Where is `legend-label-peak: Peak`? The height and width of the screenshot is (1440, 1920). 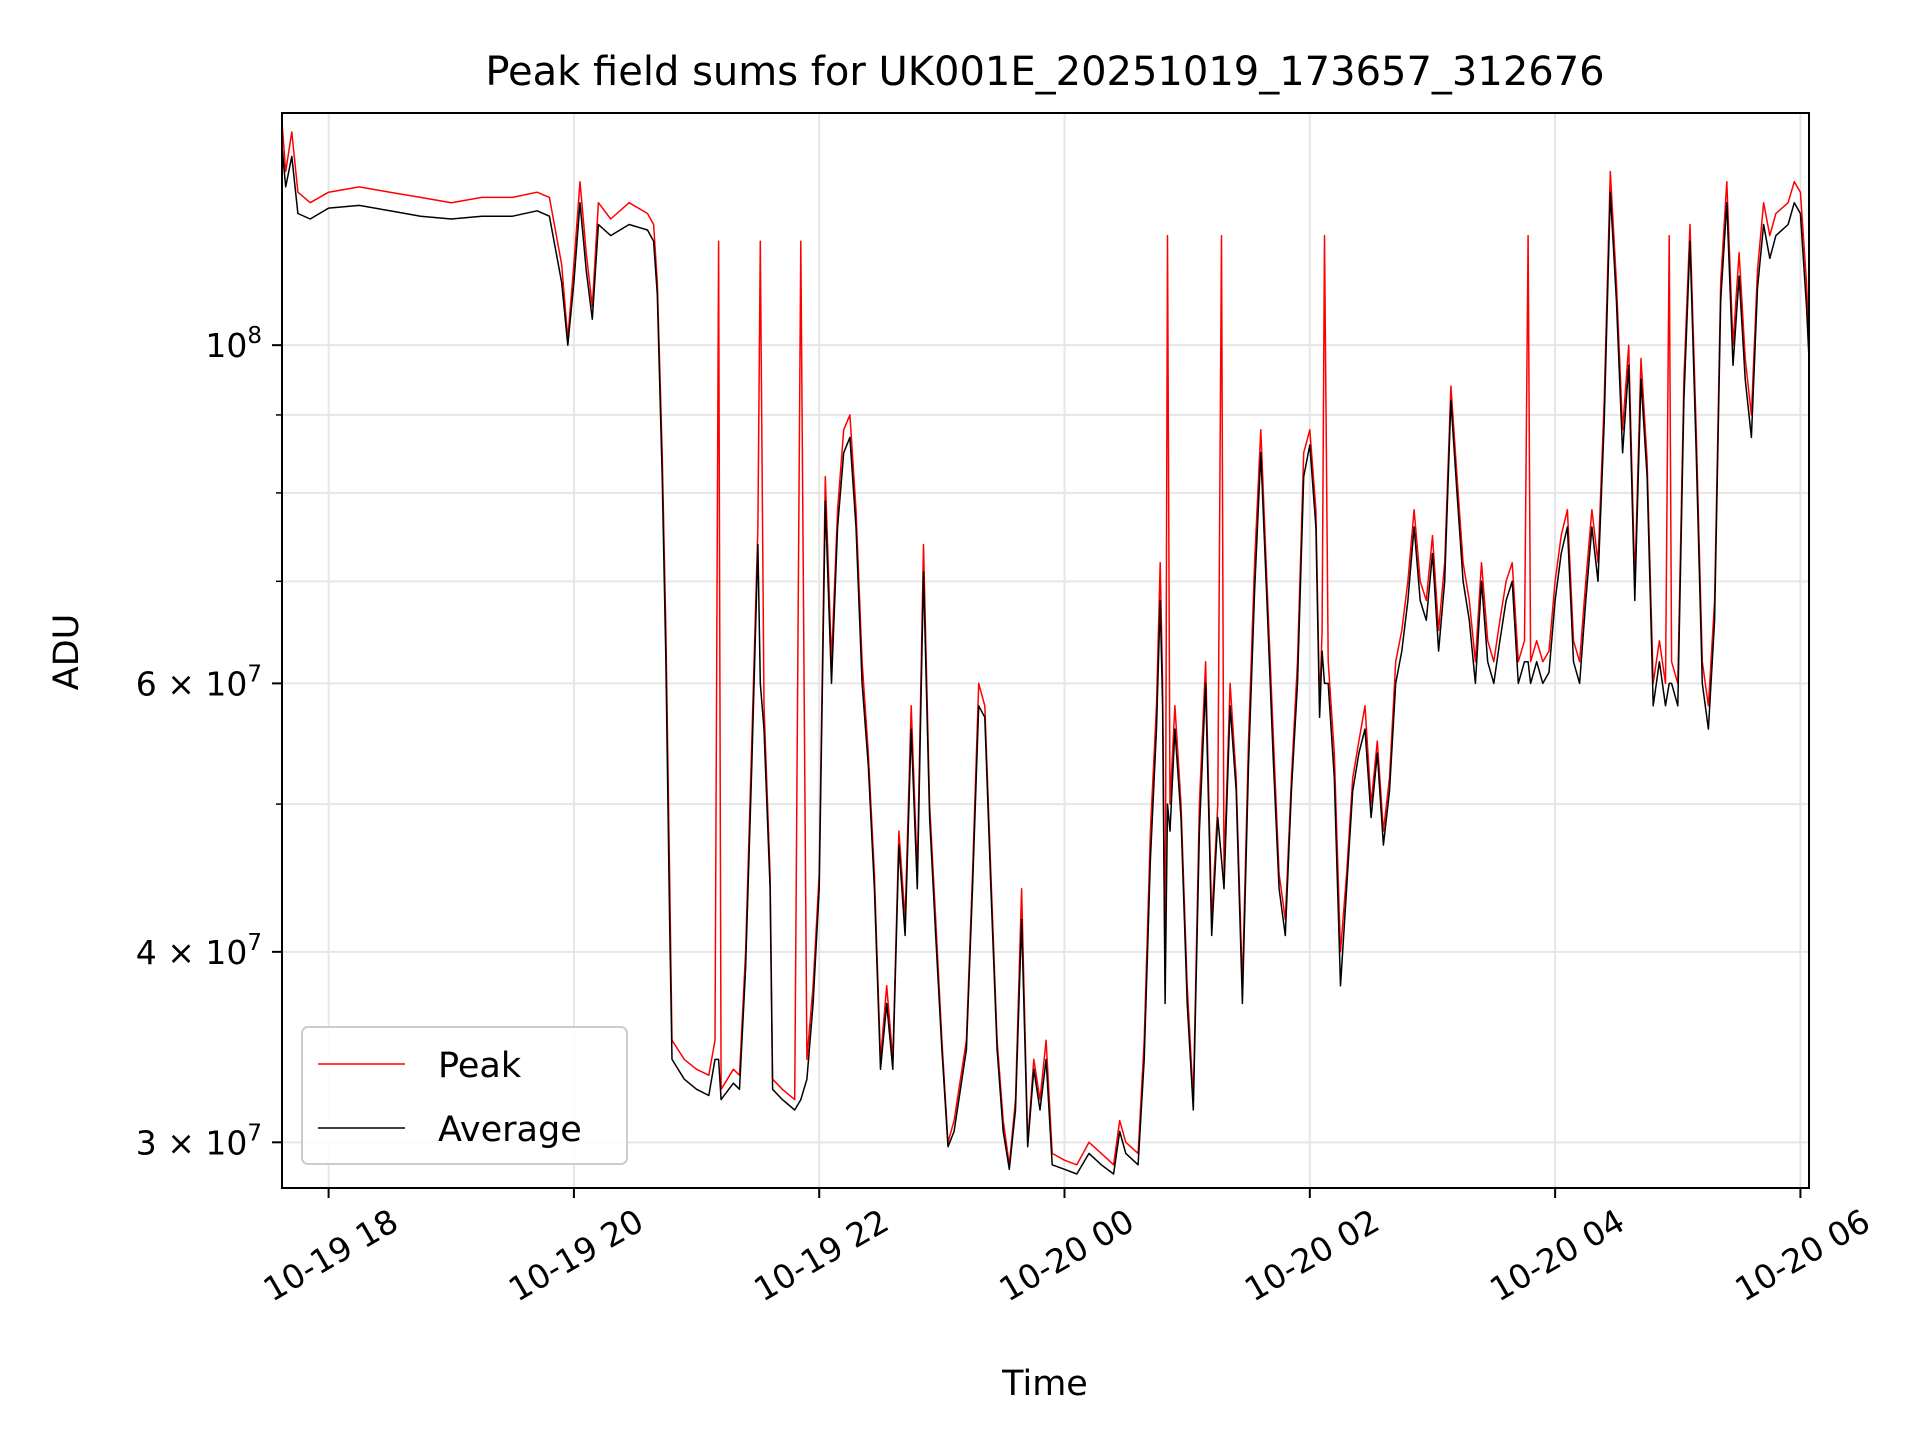 legend-label-peak: Peak is located at coordinates (480, 1066).